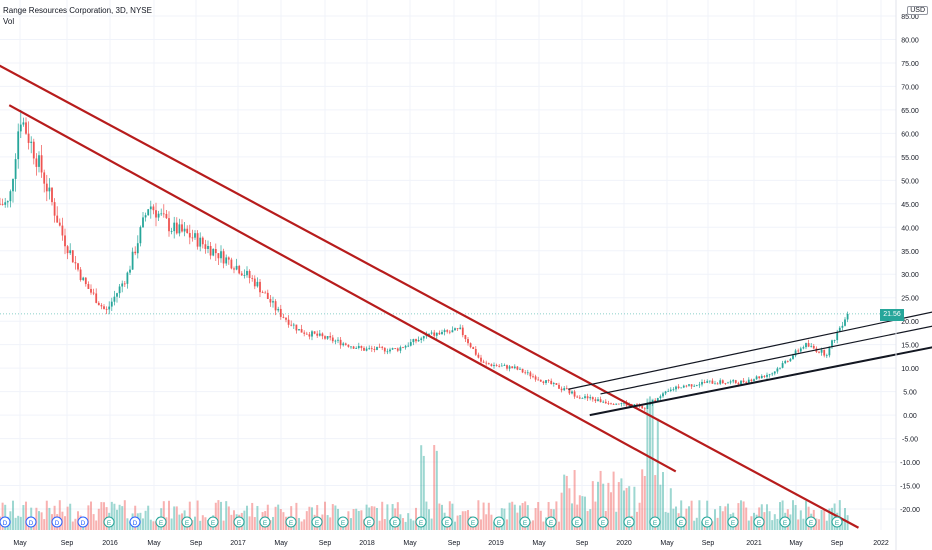 Image resolution: width=932 pixels, height=550 pixels. What do you see at coordinates (917, 10) in the screenshot?
I see `currency-badge: USD` at bounding box center [917, 10].